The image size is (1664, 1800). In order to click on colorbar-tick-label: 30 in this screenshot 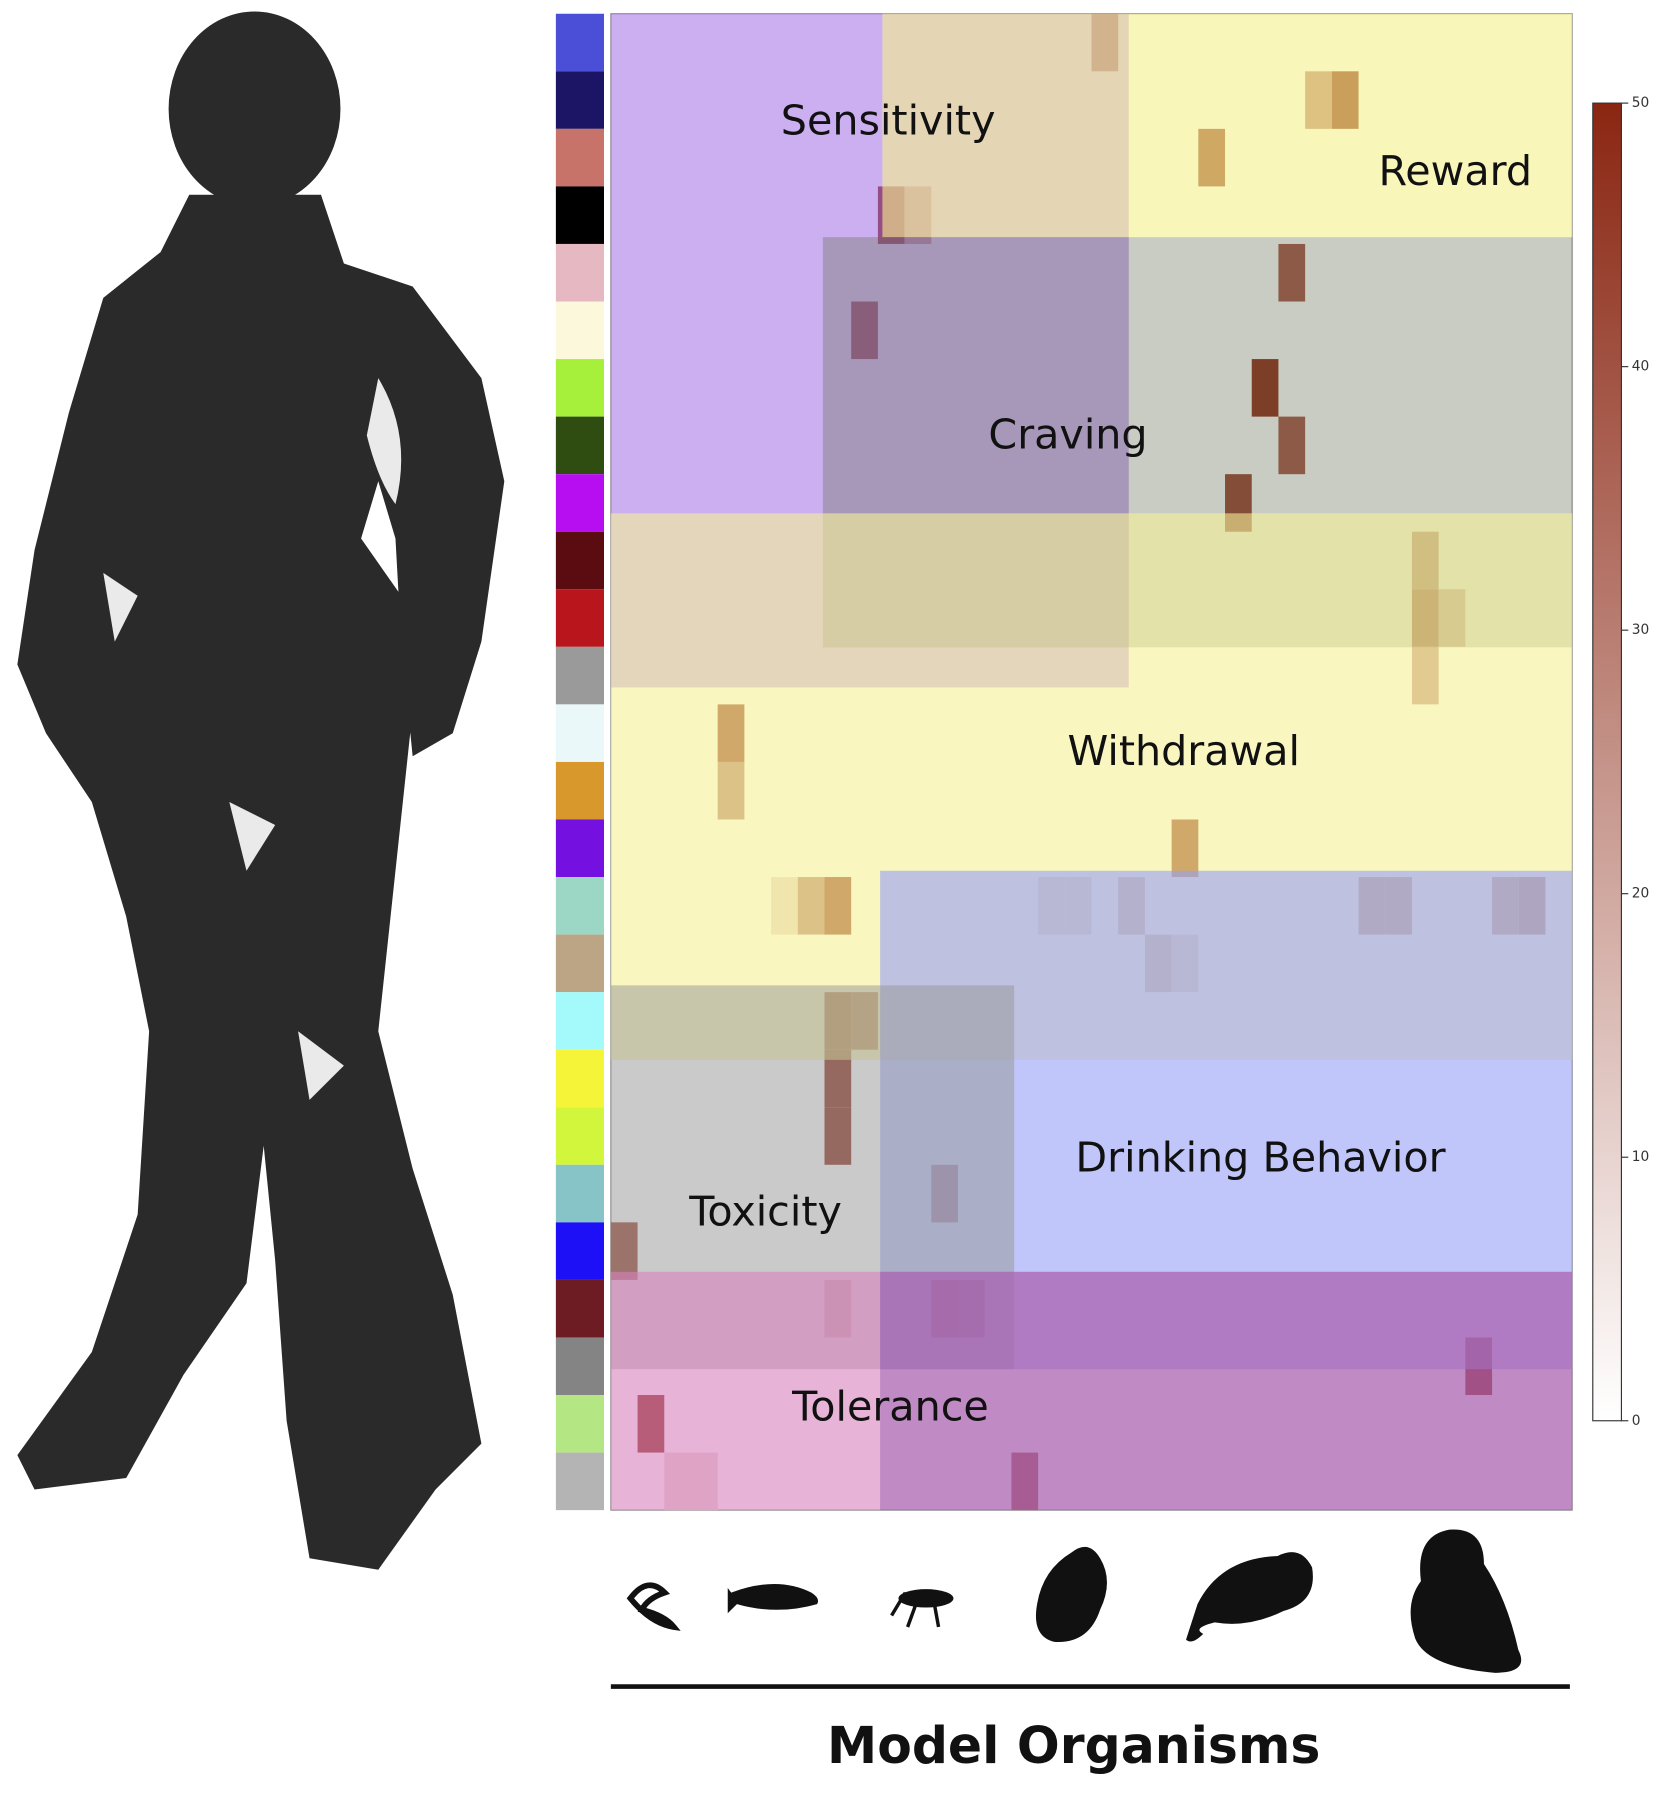, I will do `click(1640, 630)`.